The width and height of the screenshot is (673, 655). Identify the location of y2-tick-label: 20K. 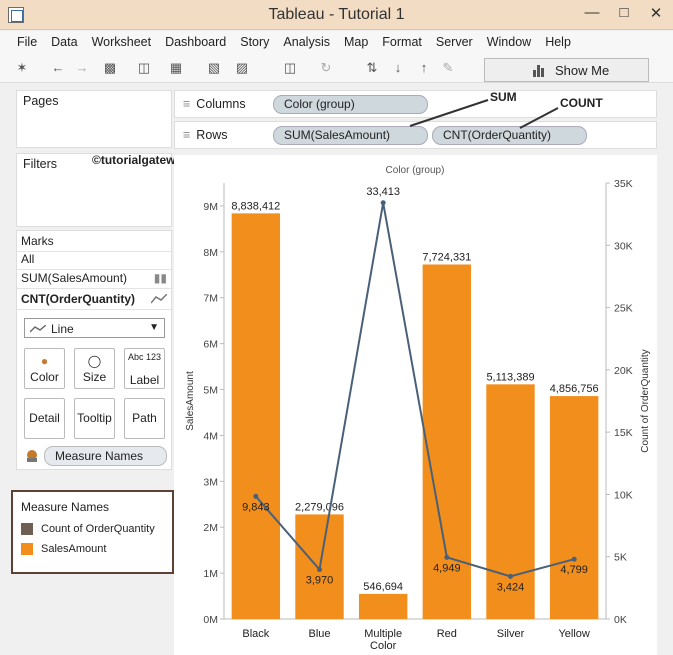
(623, 371).